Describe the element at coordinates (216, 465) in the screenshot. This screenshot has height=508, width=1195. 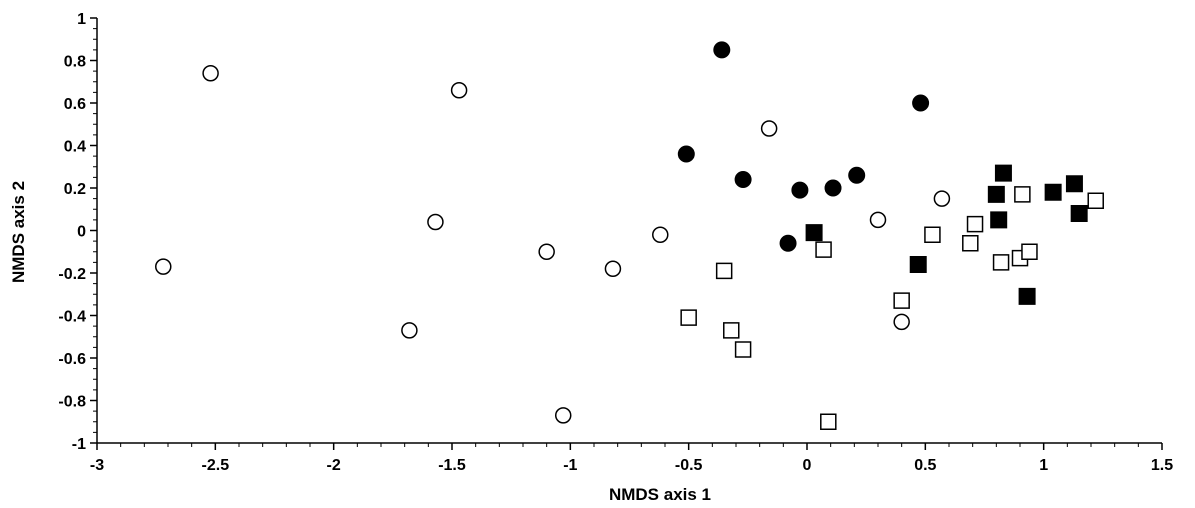
I see `x-tick-label: -2.5` at that location.